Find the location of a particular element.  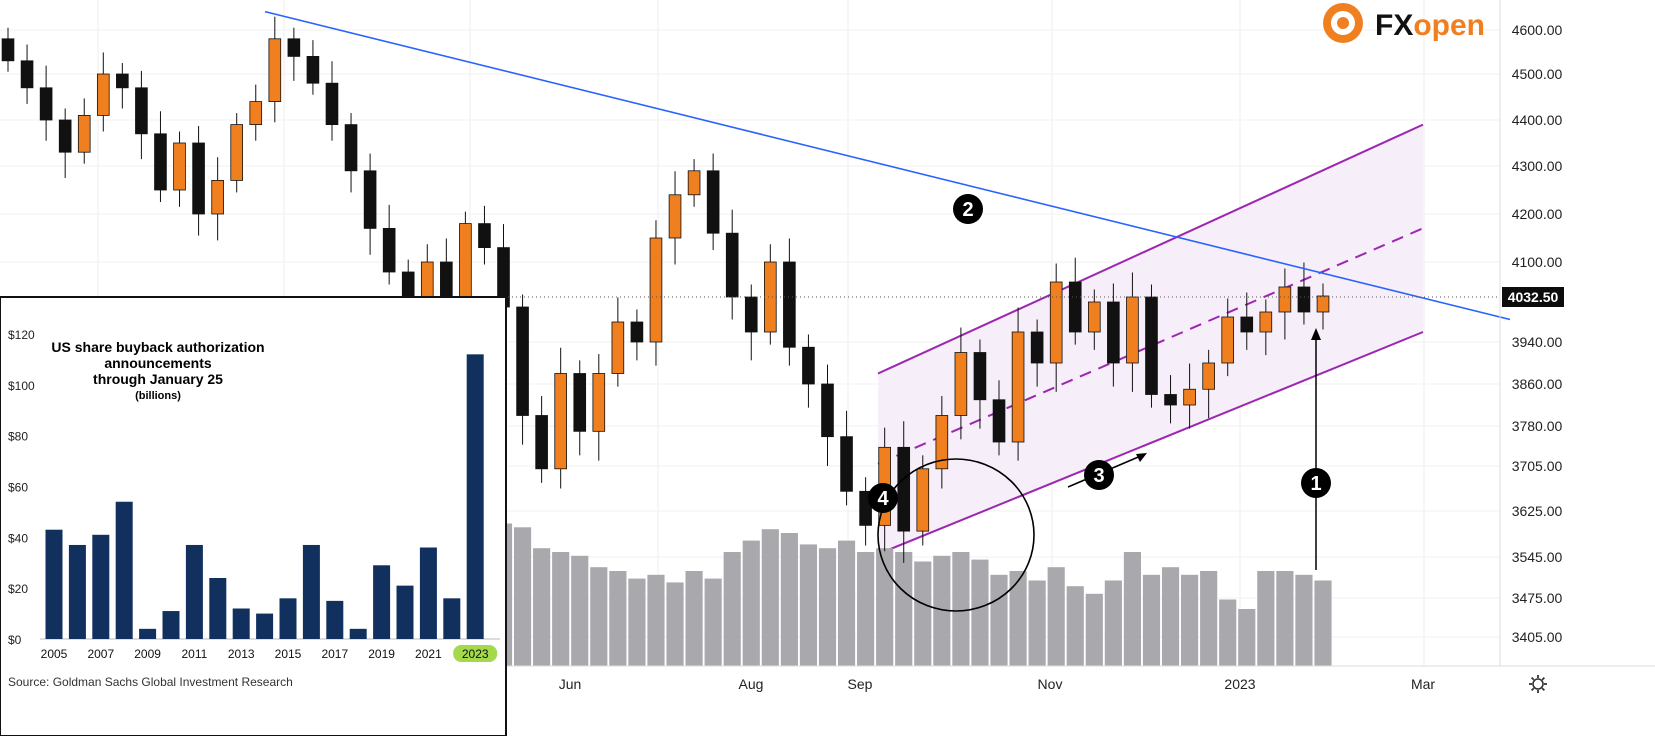

inset-y-tick-label: $120 is located at coordinates (21, 335).